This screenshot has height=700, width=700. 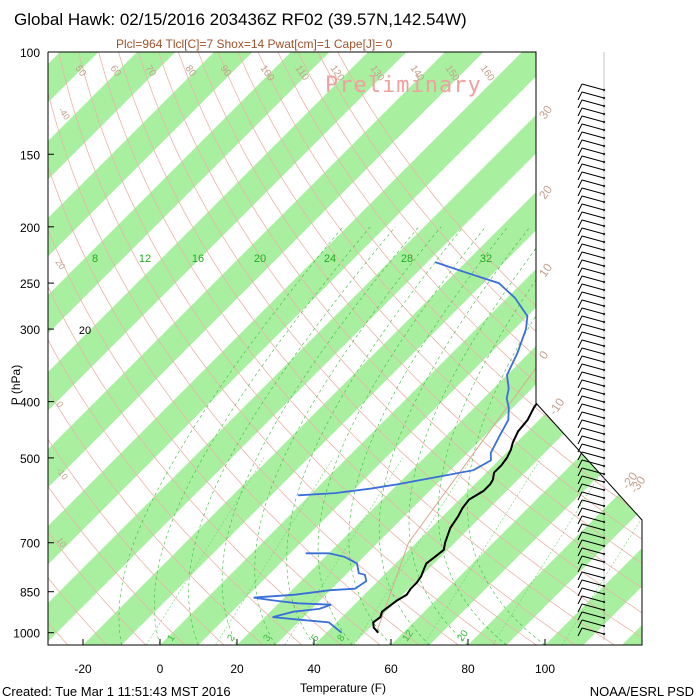 I want to click on x-tick-label: 60, so click(x=391, y=669).